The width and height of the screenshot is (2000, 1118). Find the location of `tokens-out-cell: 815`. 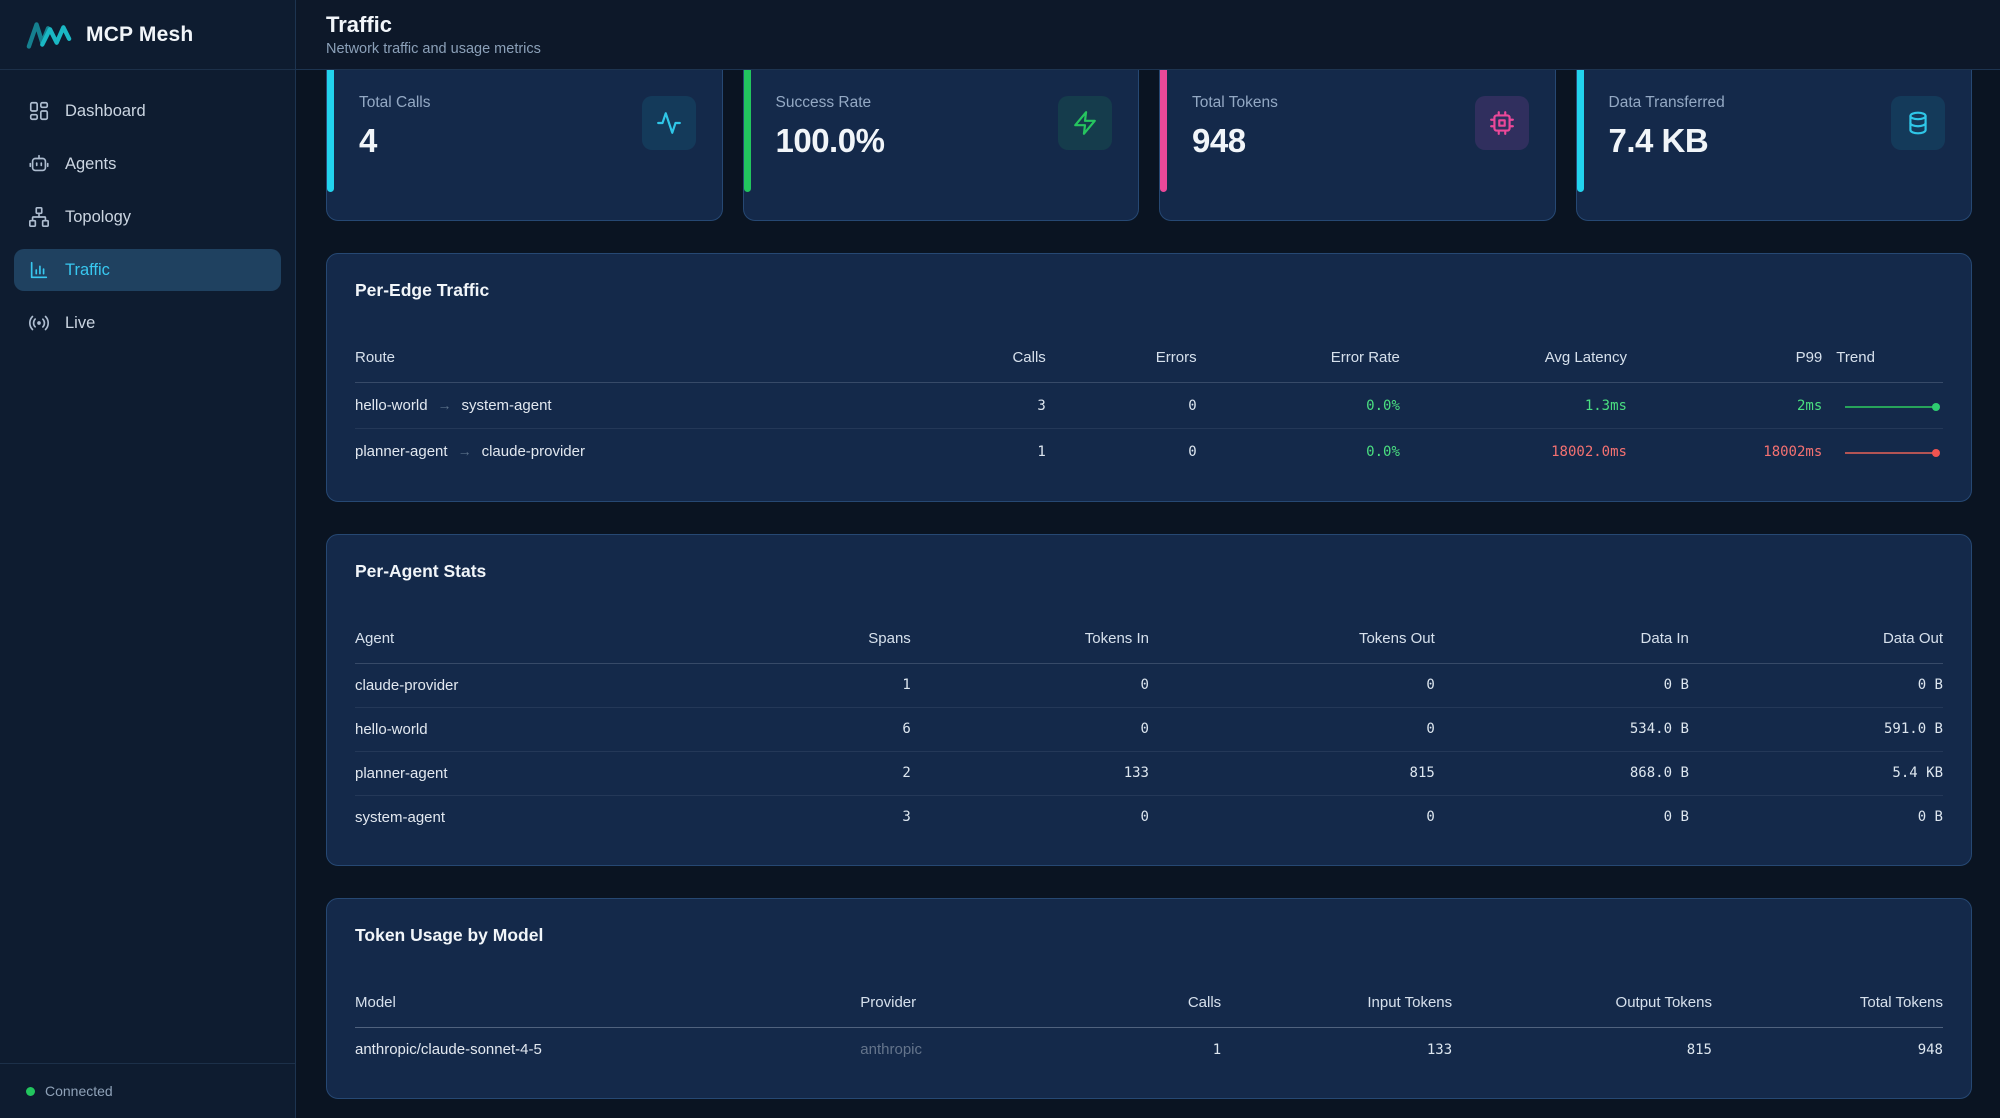

tokens-out-cell: 815 is located at coordinates (1422, 773).